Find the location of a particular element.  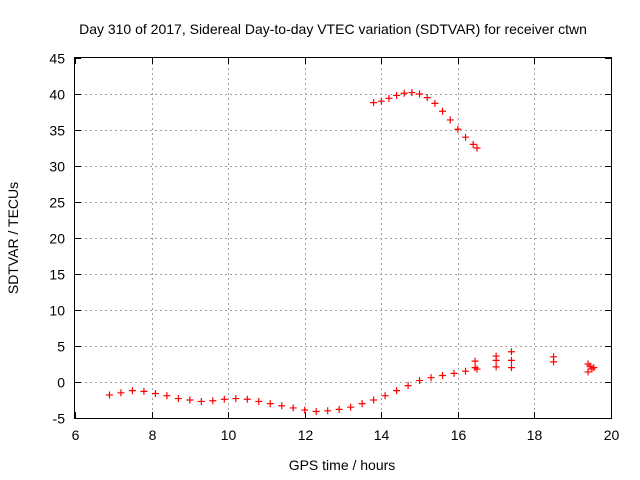

y-tick-label: 40 is located at coordinates (57, 95).